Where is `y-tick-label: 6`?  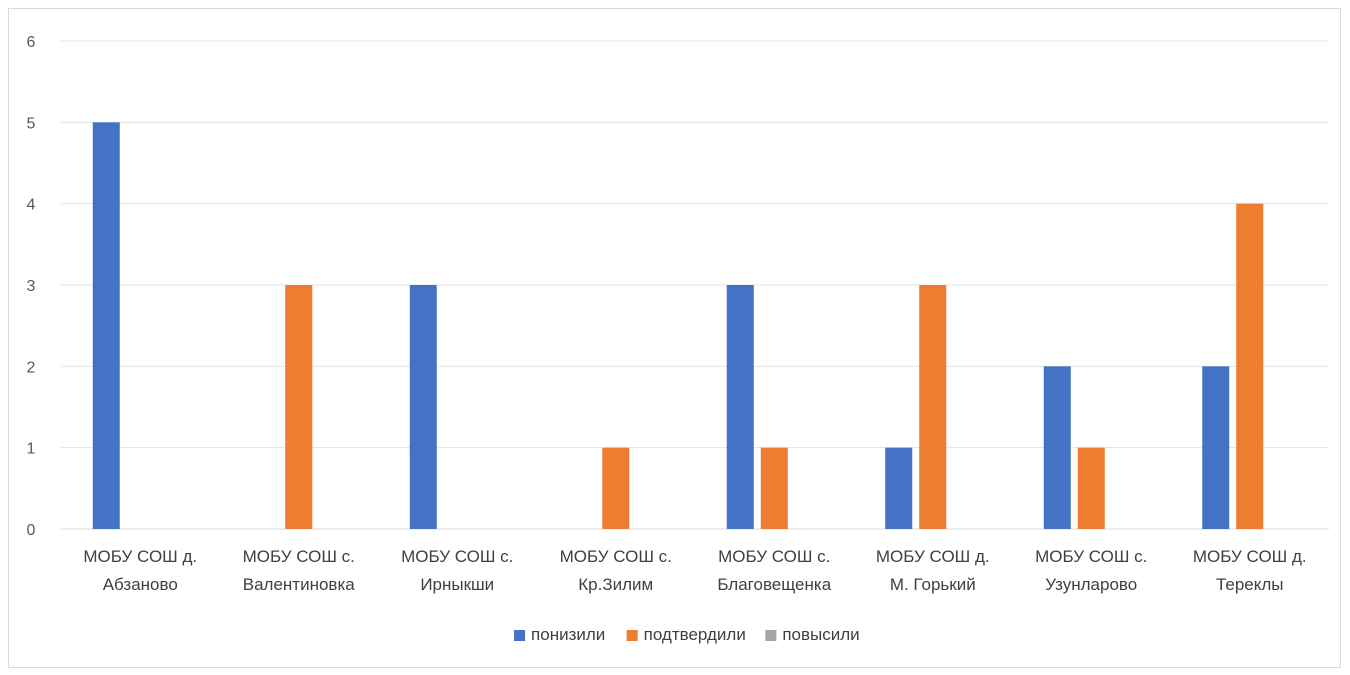 y-tick-label: 6 is located at coordinates (31, 42).